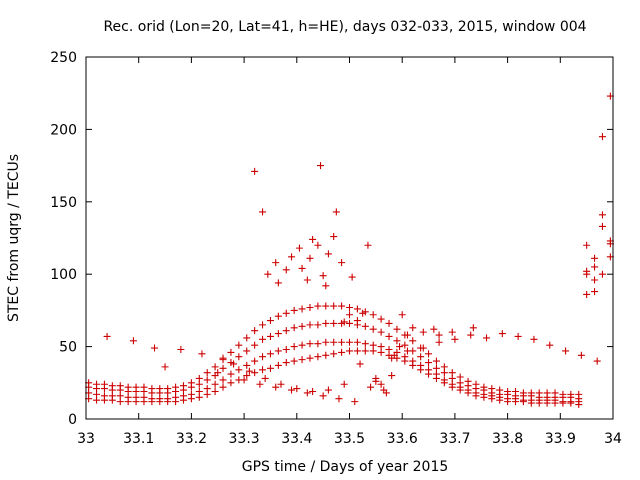 The height and width of the screenshot is (480, 640). I want to click on x-tick-label: 33.2, so click(191, 439).